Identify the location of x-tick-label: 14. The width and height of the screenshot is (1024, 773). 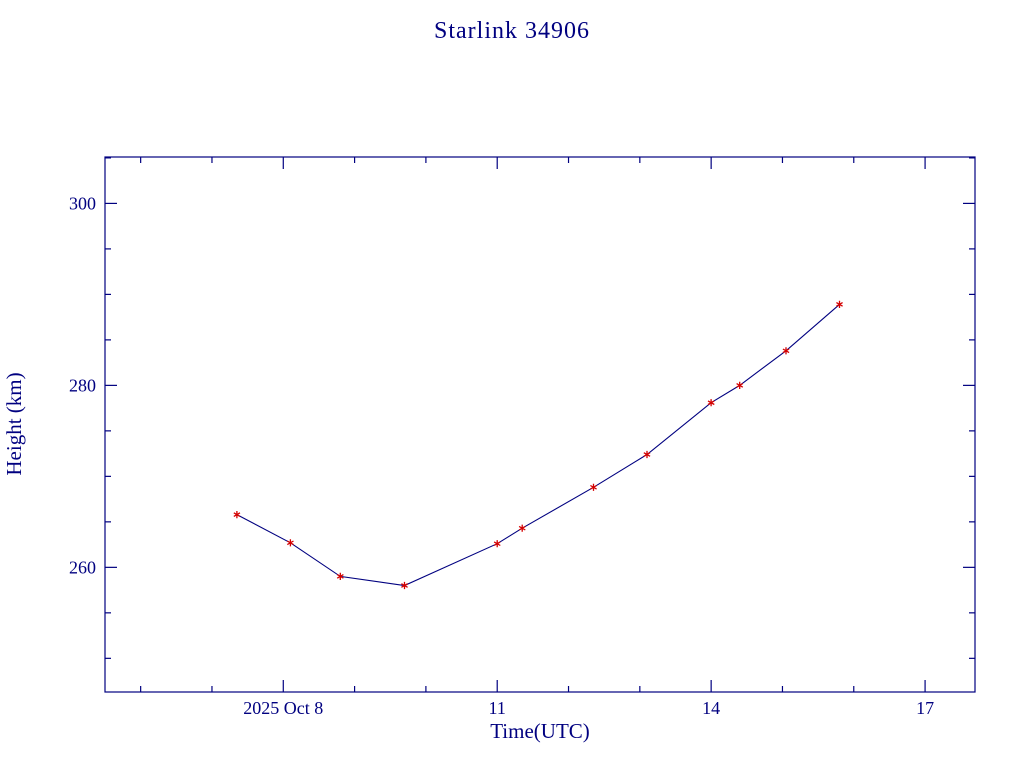
(711, 708).